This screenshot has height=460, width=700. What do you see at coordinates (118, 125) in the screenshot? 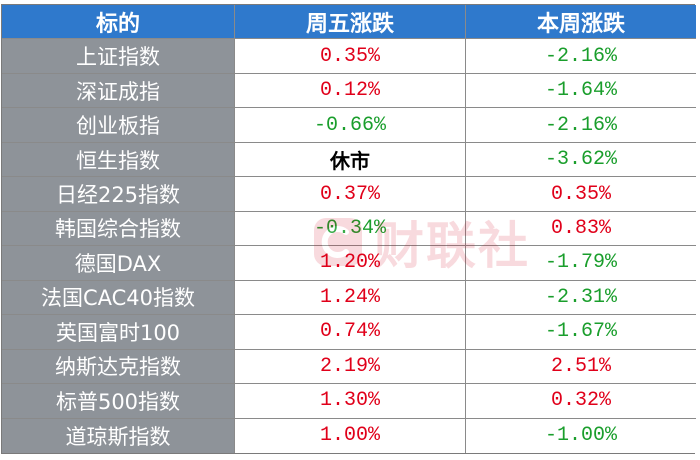
I see `index-name: 创业板指` at bounding box center [118, 125].